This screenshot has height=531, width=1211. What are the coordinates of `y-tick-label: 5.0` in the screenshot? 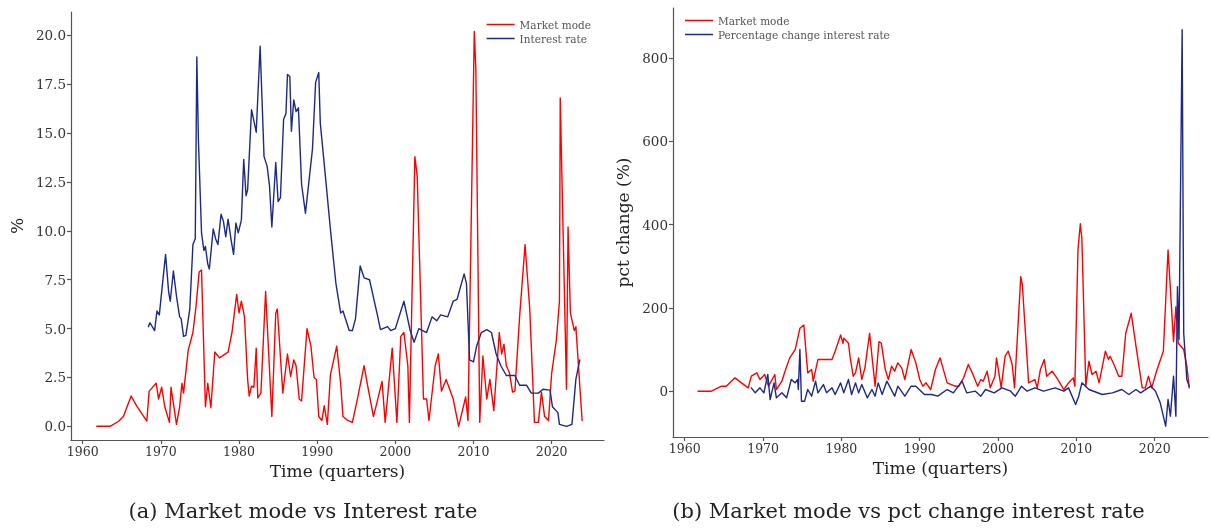 It's located at (55, 328).